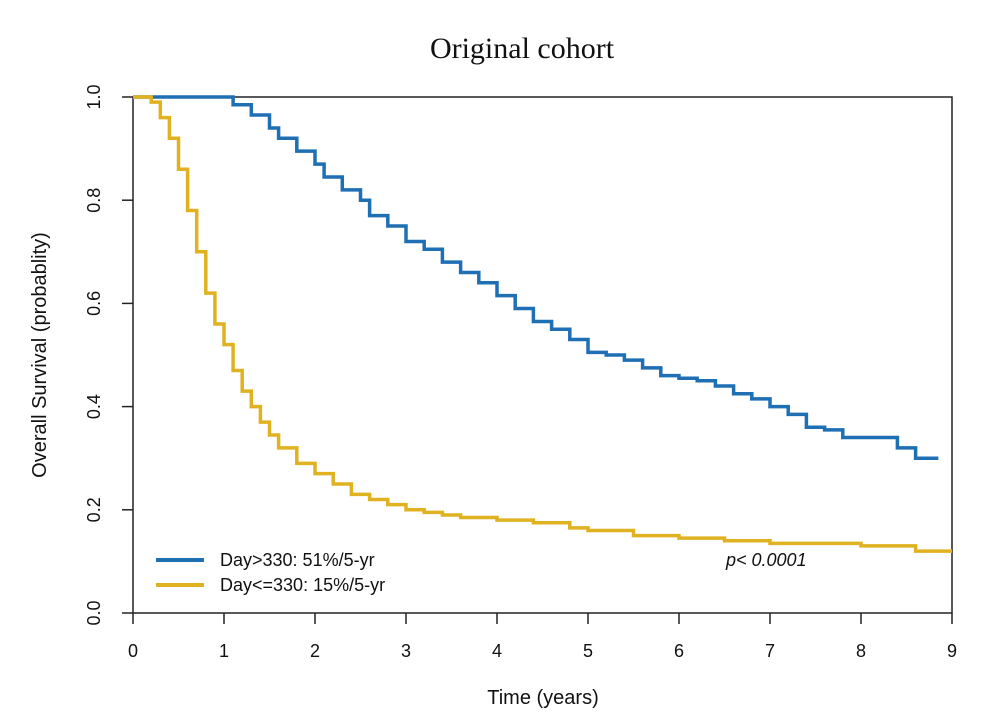 The height and width of the screenshot is (717, 1001). I want to click on p-value-annotation: p< 0.0001, so click(766, 560).